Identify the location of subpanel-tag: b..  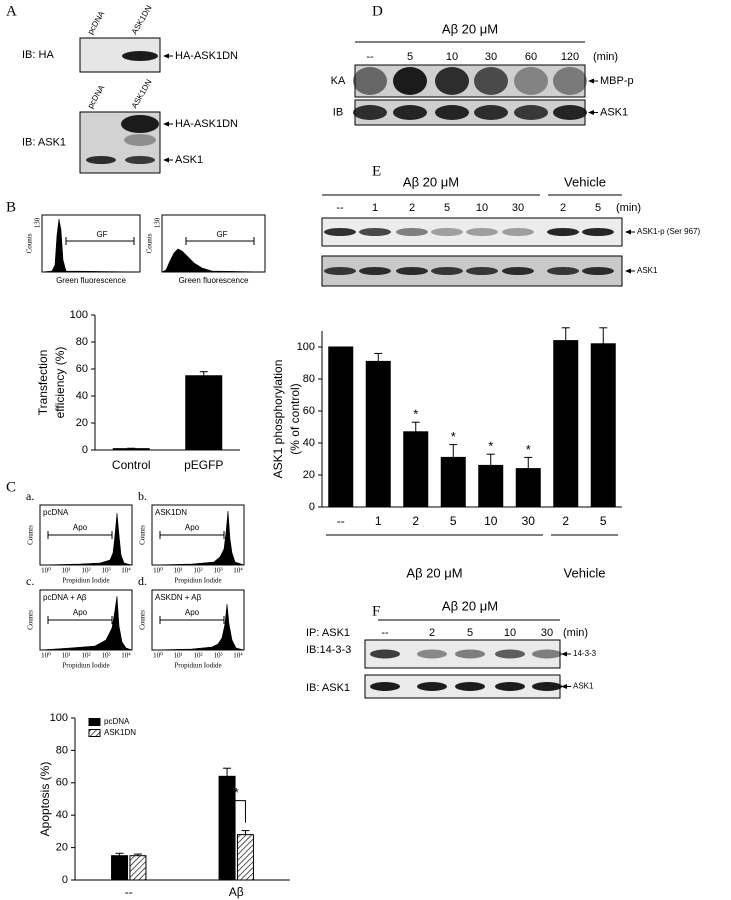
(142, 496).